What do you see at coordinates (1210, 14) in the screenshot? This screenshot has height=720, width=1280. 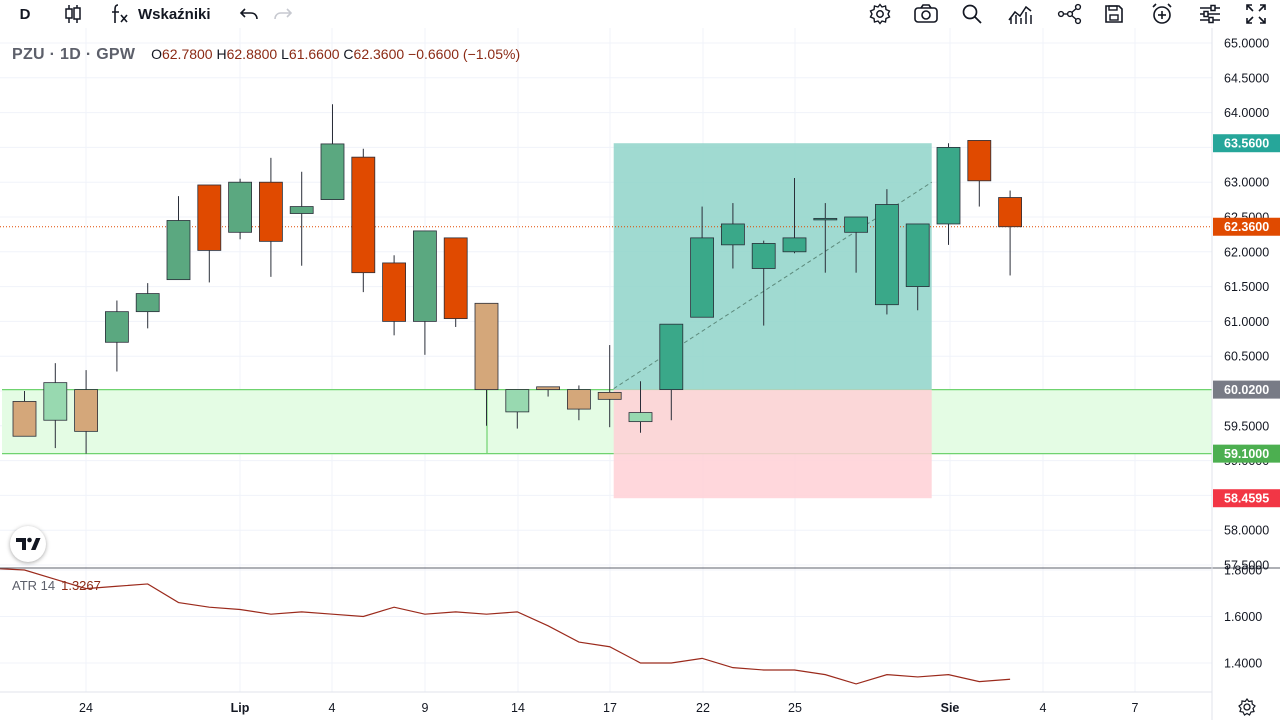 I see `sliders-icon` at bounding box center [1210, 14].